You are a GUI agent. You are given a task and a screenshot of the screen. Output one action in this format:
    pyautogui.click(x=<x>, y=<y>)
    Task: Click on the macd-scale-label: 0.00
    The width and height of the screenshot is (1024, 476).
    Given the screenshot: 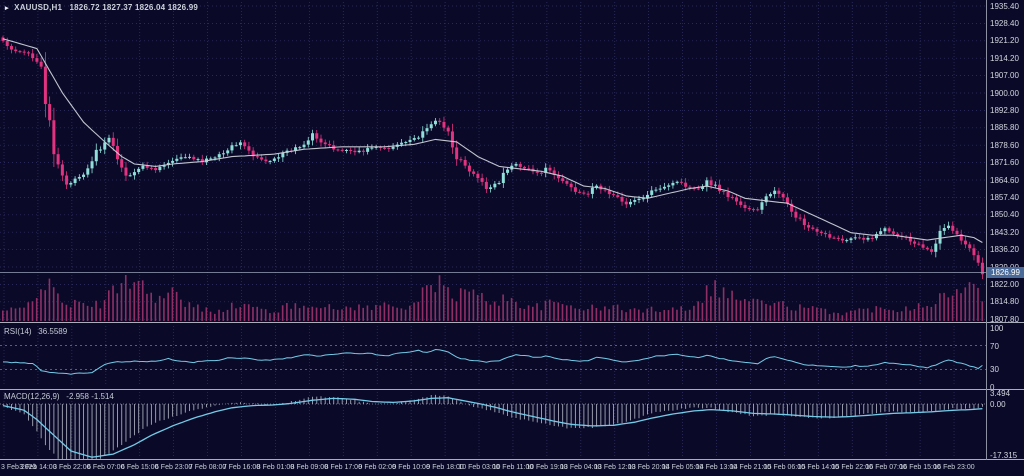 What is the action you would take?
    pyautogui.click(x=998, y=404)
    